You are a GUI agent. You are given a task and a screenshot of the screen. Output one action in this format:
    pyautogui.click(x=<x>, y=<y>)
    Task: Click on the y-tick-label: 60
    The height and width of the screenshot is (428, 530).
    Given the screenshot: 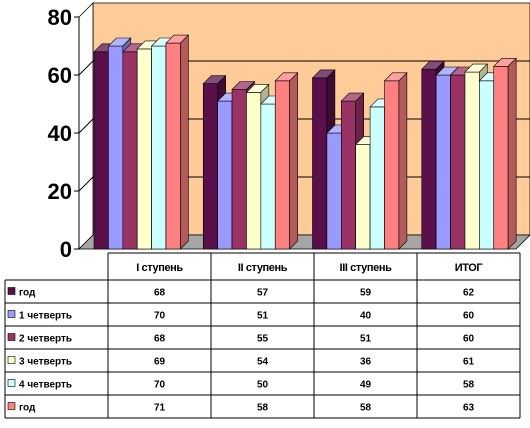 What is the action you would take?
    pyautogui.click(x=60, y=75)
    